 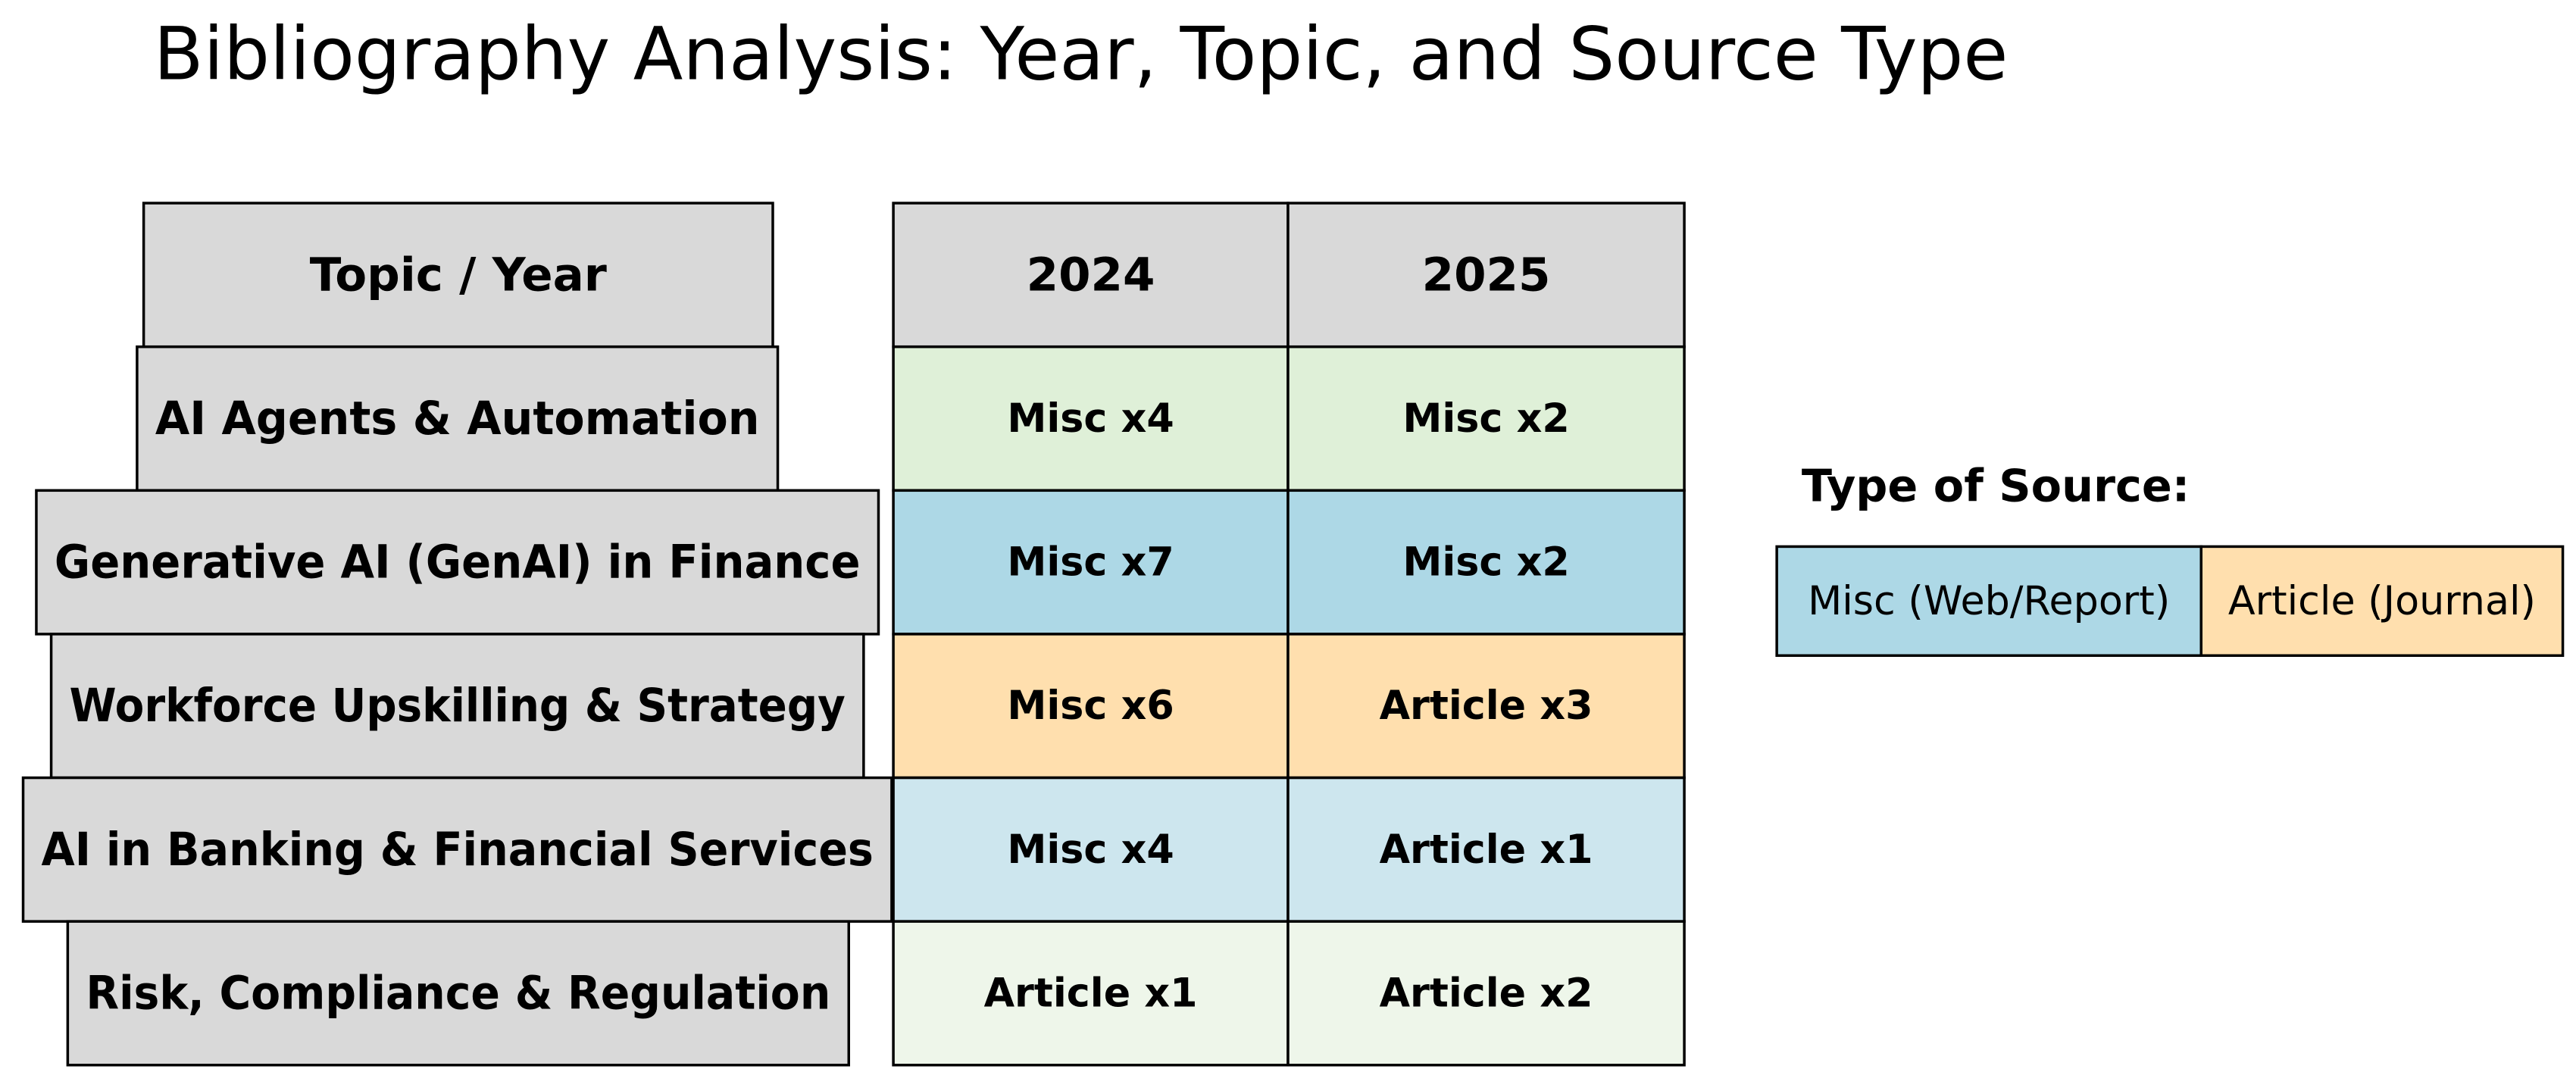 I want to click on count-label: Article x3, so click(x=1487, y=706).